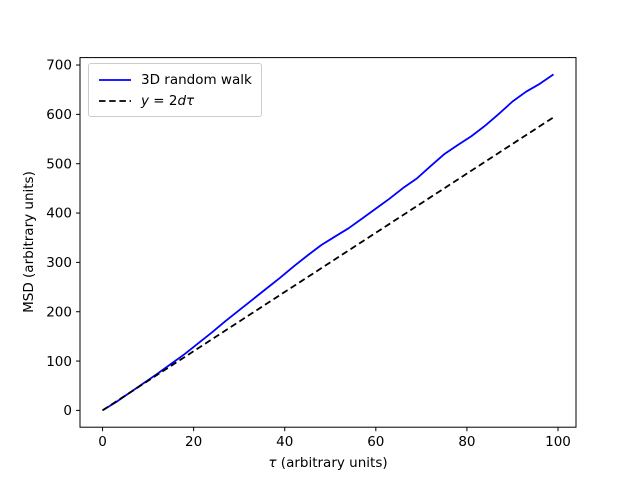 The width and height of the screenshot is (640, 480). What do you see at coordinates (59, 115) in the screenshot?
I see `y-tick-label: 600` at bounding box center [59, 115].